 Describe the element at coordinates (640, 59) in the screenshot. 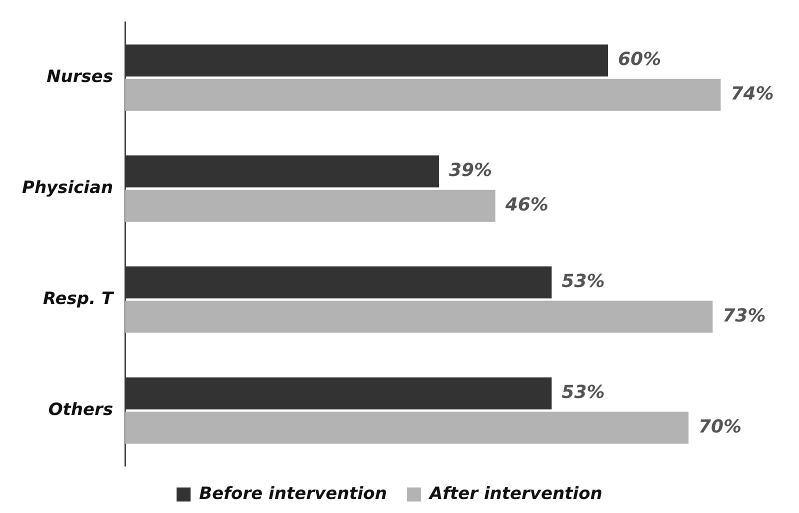

I see `data-label: 60%` at that location.